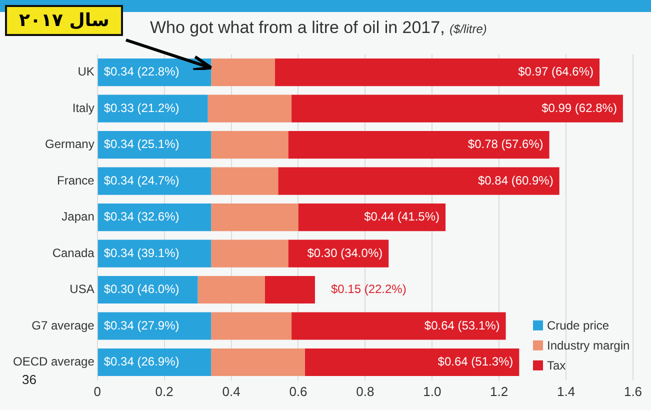 This screenshot has height=410, width=651. What do you see at coordinates (83, 107) in the screenshot?
I see `y-tick-label: Italy` at bounding box center [83, 107].